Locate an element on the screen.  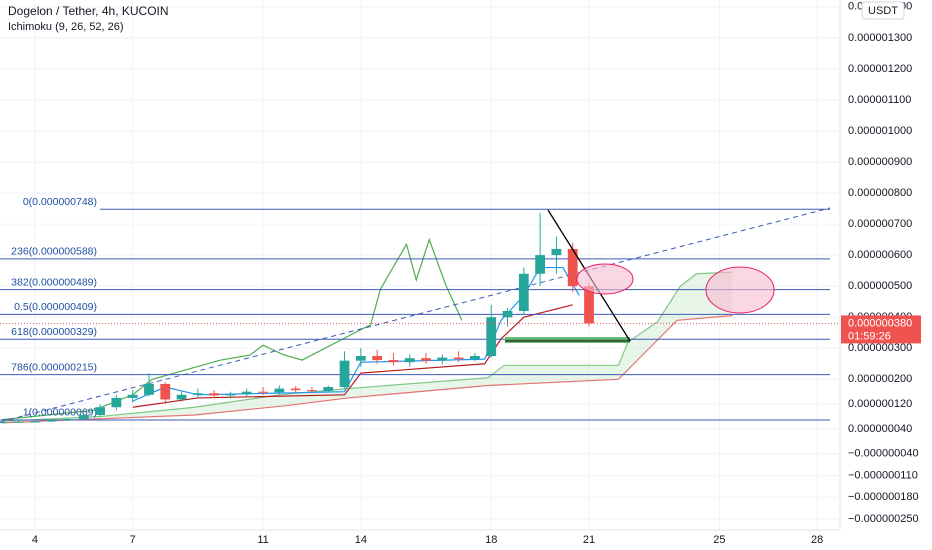
y-tick-label: 0.000000200 is located at coordinates (880, 379).